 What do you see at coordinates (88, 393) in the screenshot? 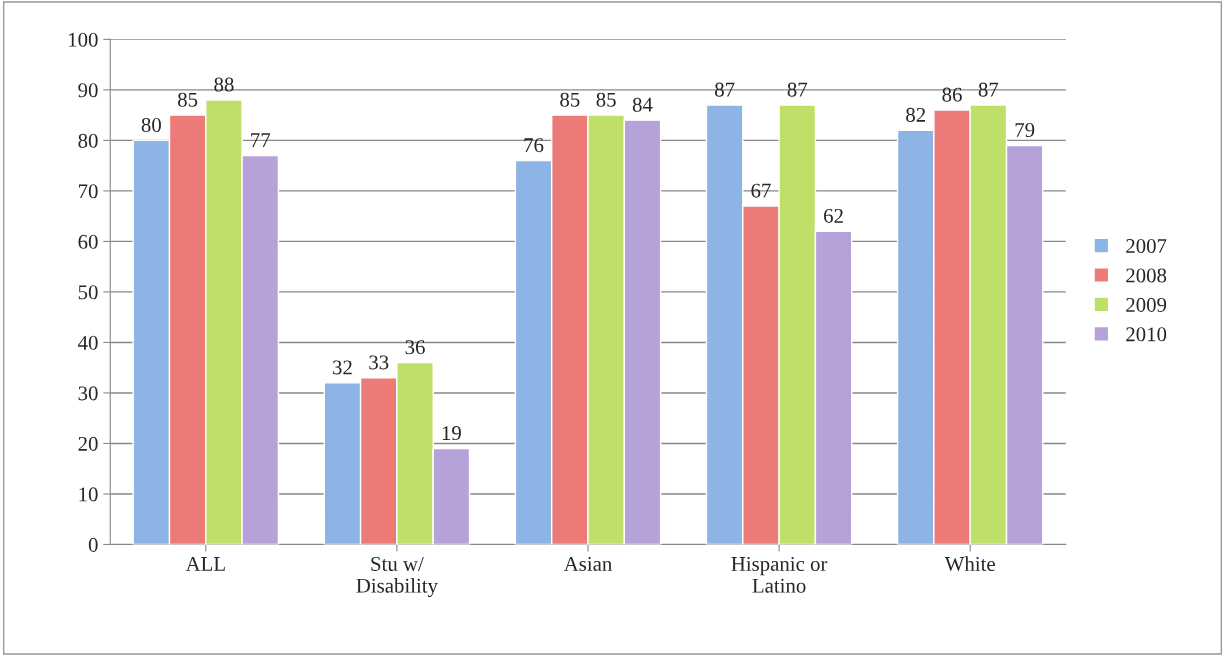
I see `y-tick-label: 30` at bounding box center [88, 393].